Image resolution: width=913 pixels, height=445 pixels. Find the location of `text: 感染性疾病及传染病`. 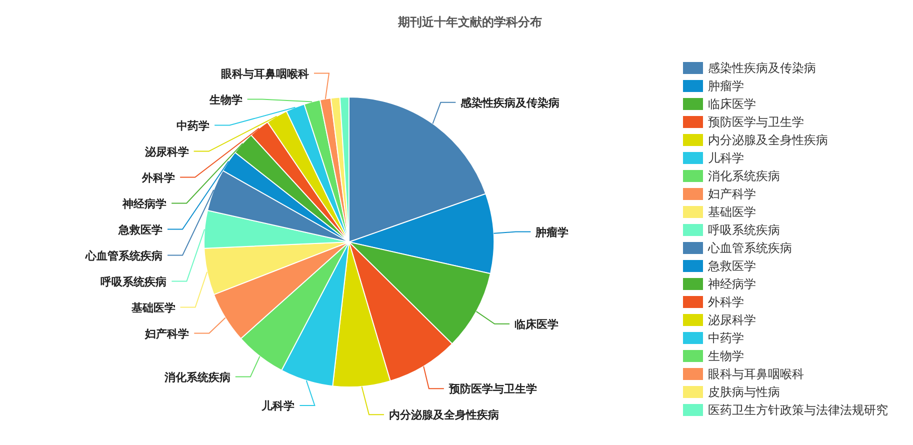

text: 感染性疾病及传染病 is located at coordinates (510, 103).